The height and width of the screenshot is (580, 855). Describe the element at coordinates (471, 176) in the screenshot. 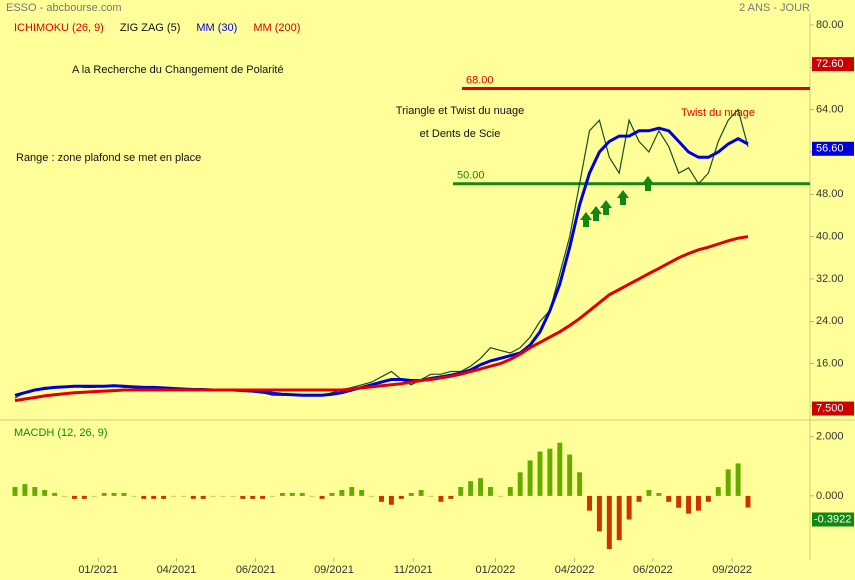

I see `level-label: 50.00` at that location.